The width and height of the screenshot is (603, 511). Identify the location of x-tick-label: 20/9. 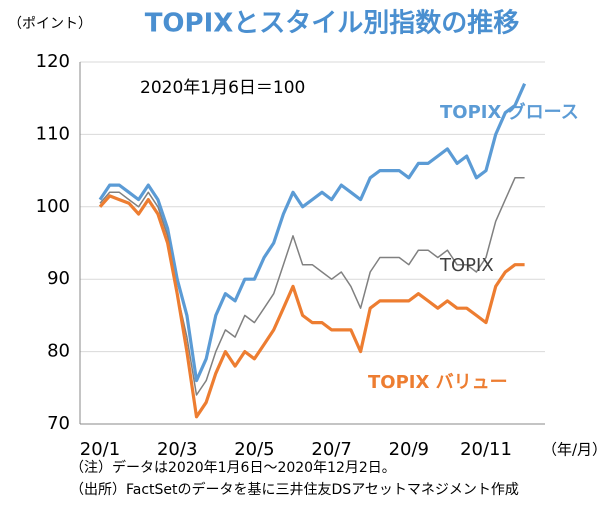
(409, 449).